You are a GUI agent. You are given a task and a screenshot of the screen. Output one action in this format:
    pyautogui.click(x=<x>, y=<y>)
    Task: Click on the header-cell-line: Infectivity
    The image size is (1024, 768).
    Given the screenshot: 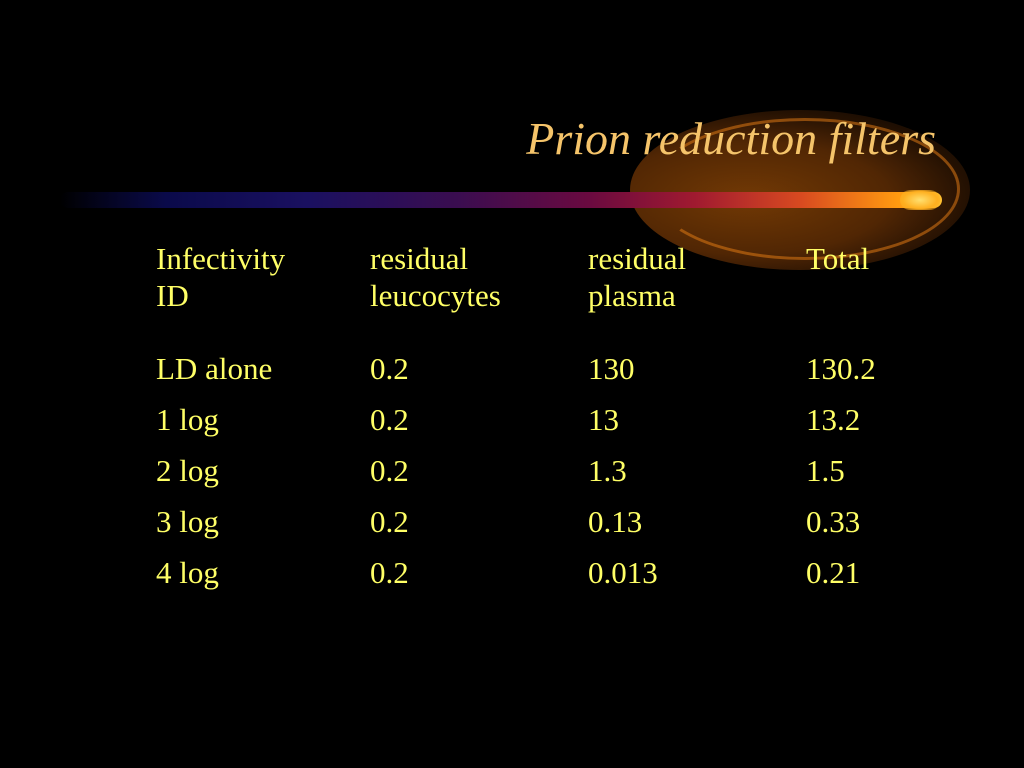 What is the action you would take?
    pyautogui.click(x=221, y=258)
    